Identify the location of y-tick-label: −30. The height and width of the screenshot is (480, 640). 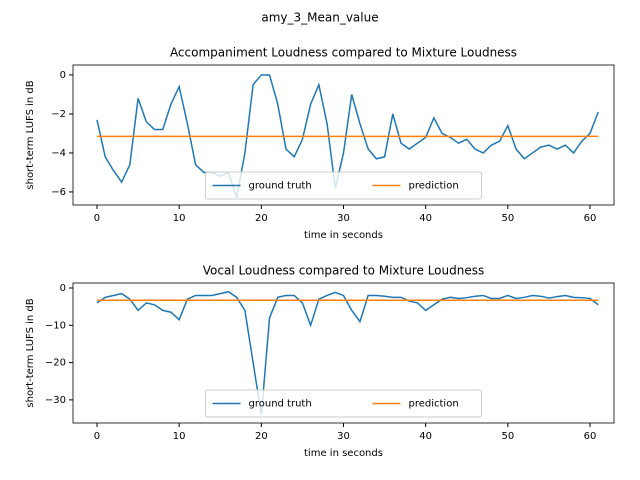
(55, 400).